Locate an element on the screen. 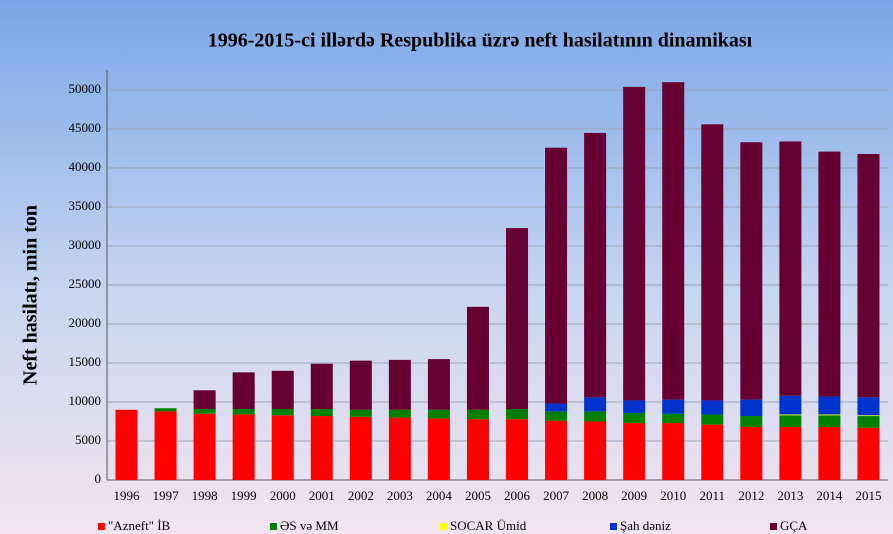 The height and width of the screenshot is (534, 893). legend-label: "Azneft" İB is located at coordinates (139, 525).